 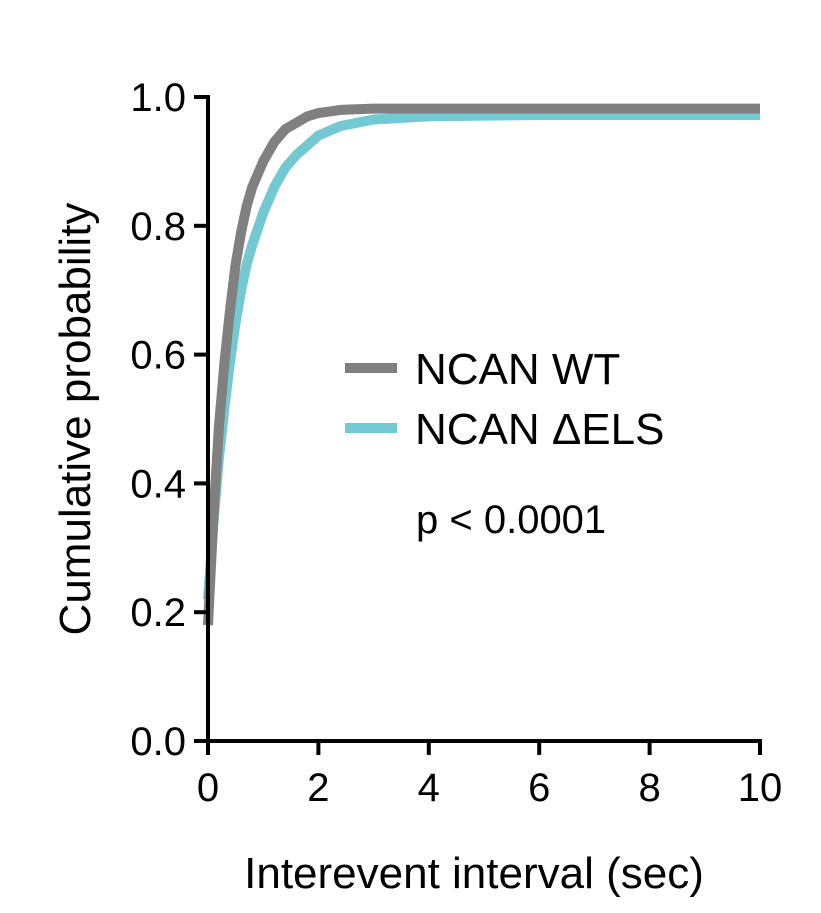 What do you see at coordinates (539, 429) in the screenshot?
I see `legend-label-ncan-dels: NCAN ΔELS` at bounding box center [539, 429].